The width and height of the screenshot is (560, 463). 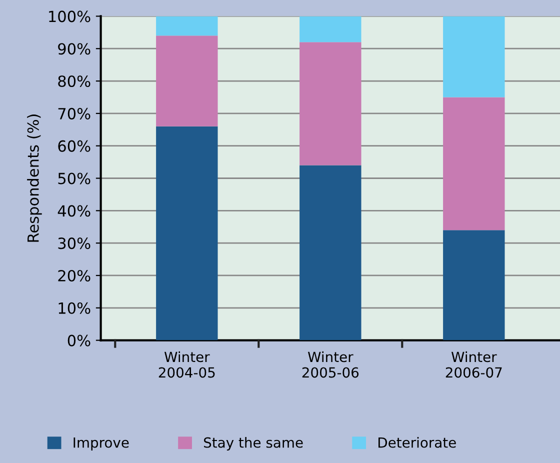 What do you see at coordinates (74, 308) in the screenshot?
I see `y-tick-label: 10%` at bounding box center [74, 308].